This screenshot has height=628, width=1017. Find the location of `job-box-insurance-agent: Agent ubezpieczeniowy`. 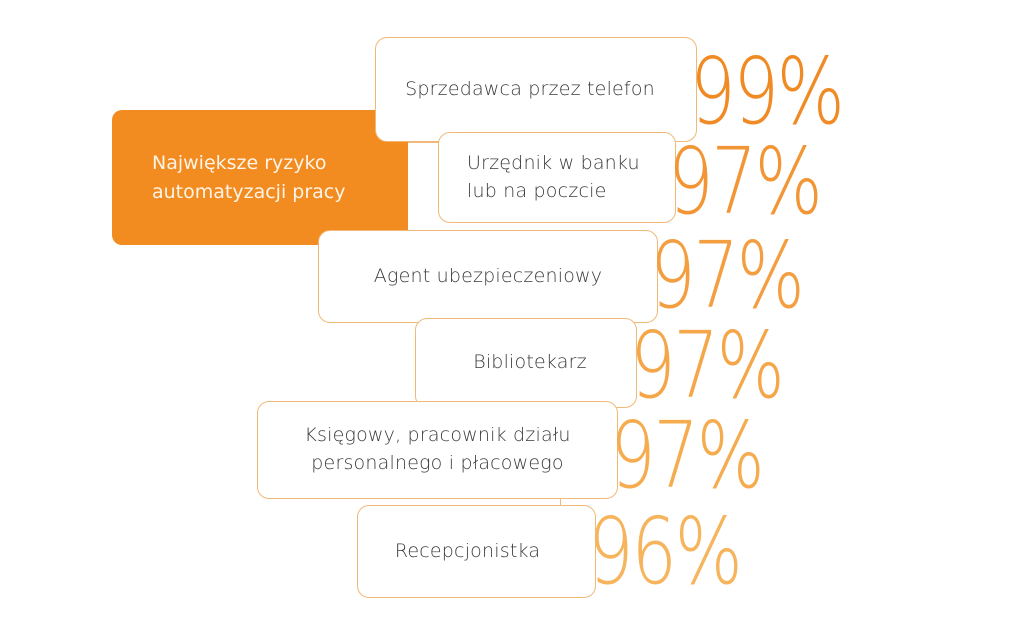

job-box-insurance-agent: Agent ubezpieczeniowy is located at coordinates (488, 276).